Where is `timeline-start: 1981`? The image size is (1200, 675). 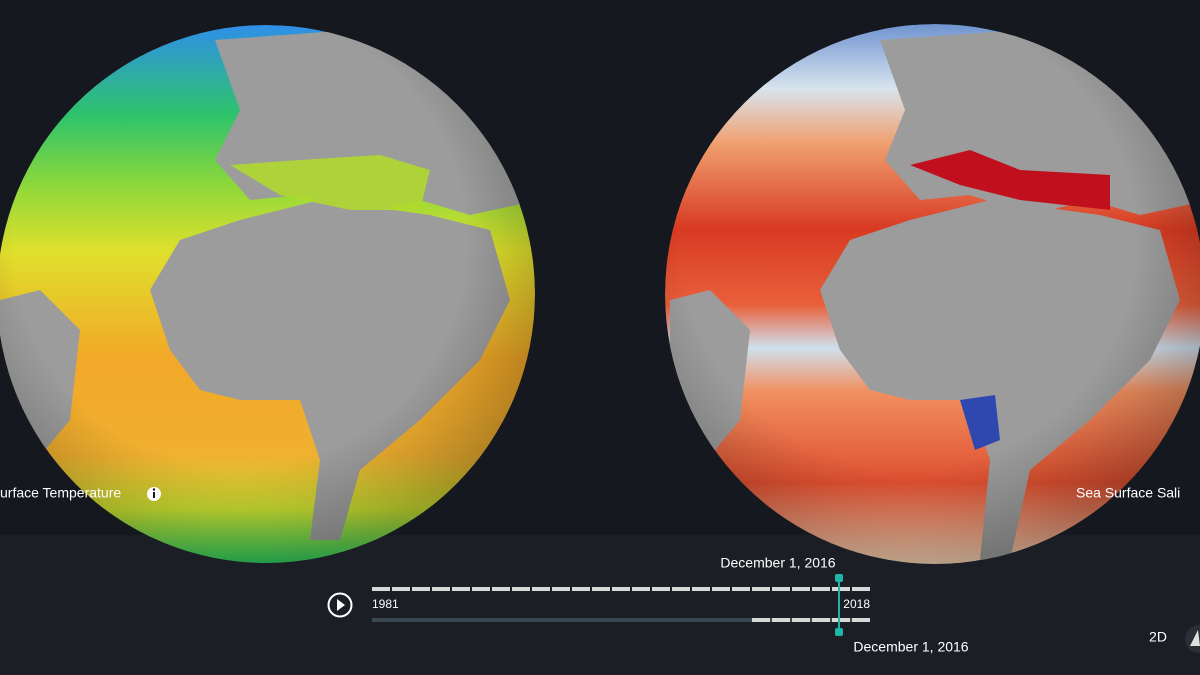
timeline-start: 1981 is located at coordinates (385, 604).